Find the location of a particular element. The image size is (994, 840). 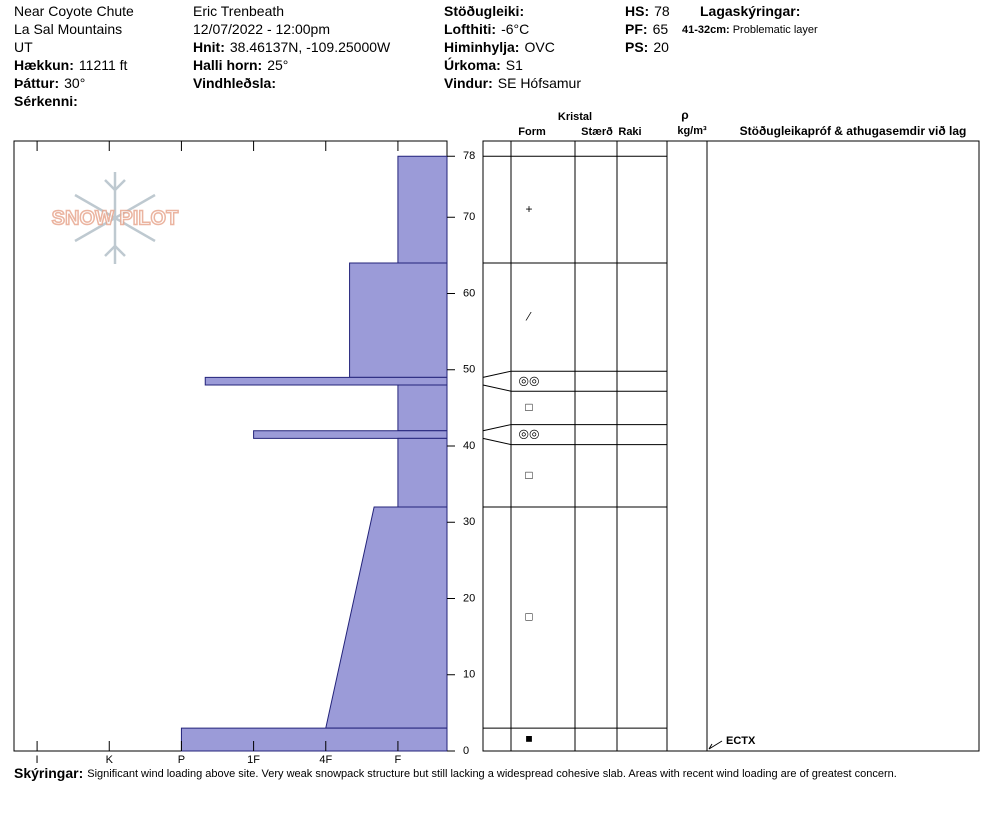

logo-flake is located at coordinates (115, 218).